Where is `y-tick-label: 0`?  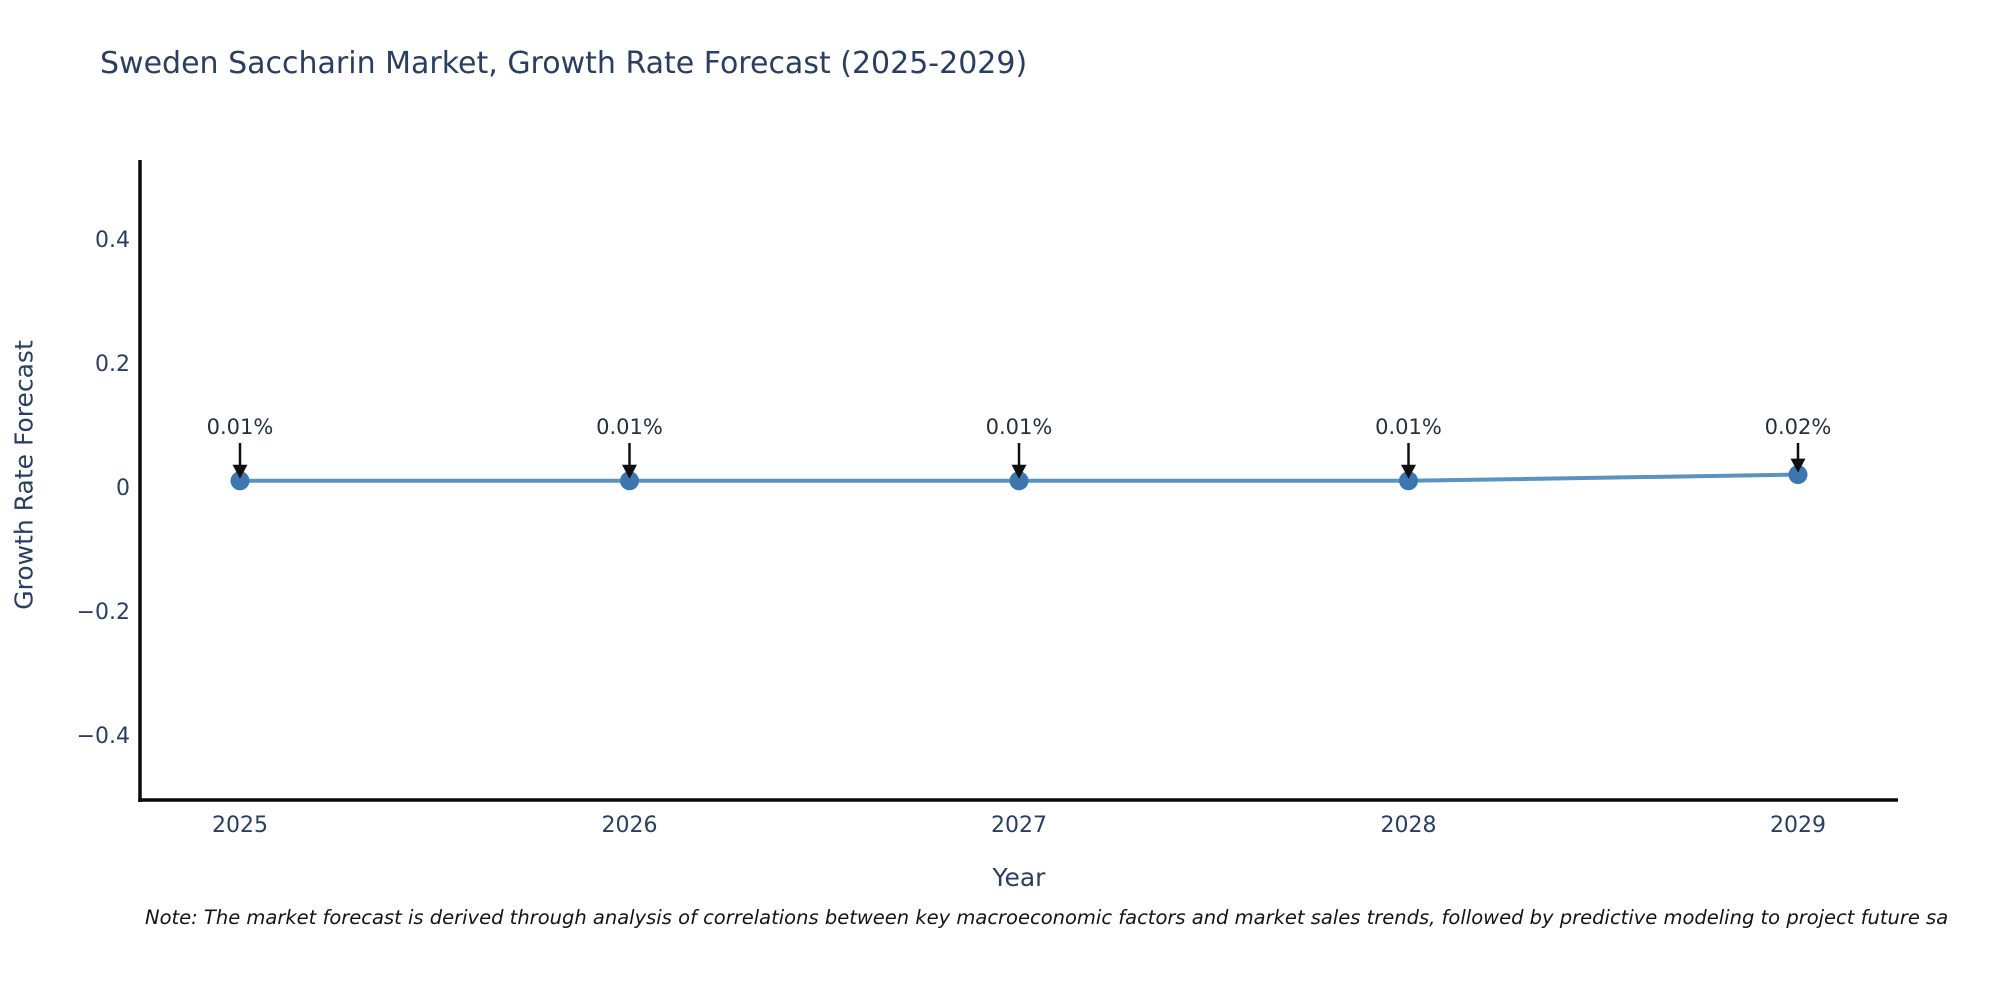
y-tick-label: 0 is located at coordinates (123, 488).